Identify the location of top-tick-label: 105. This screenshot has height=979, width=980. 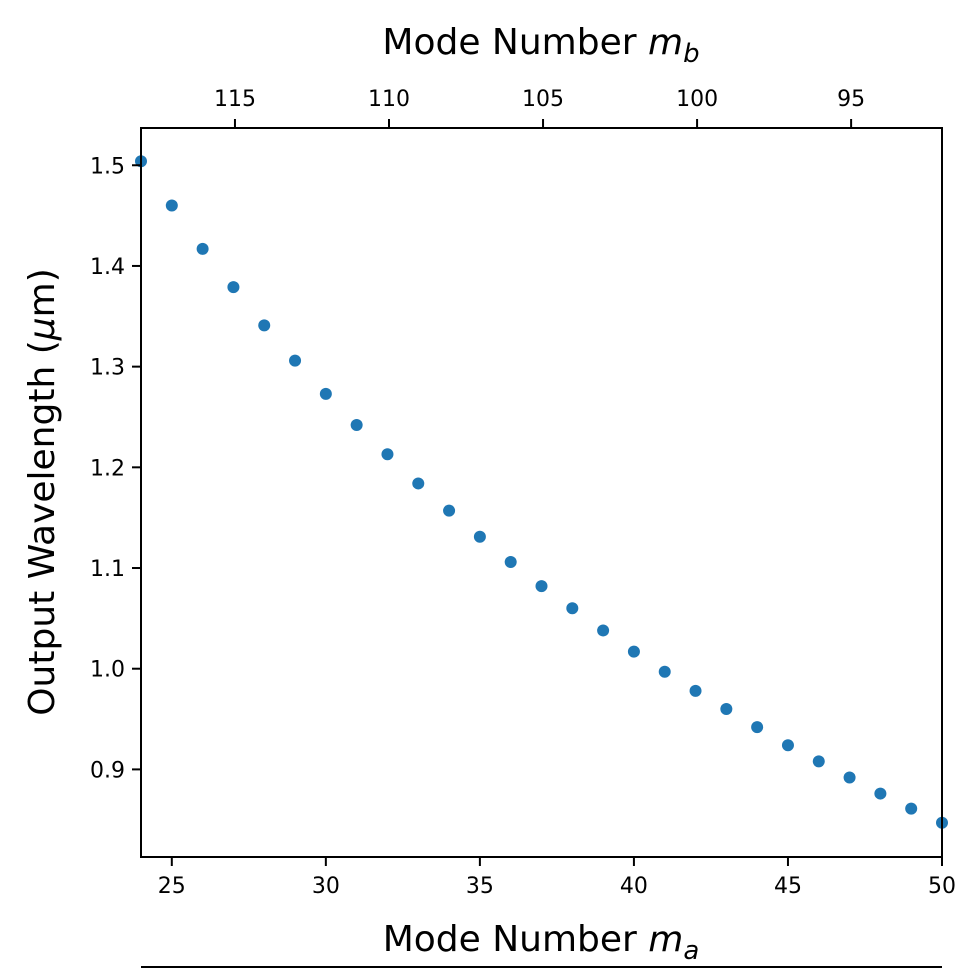
(543, 99).